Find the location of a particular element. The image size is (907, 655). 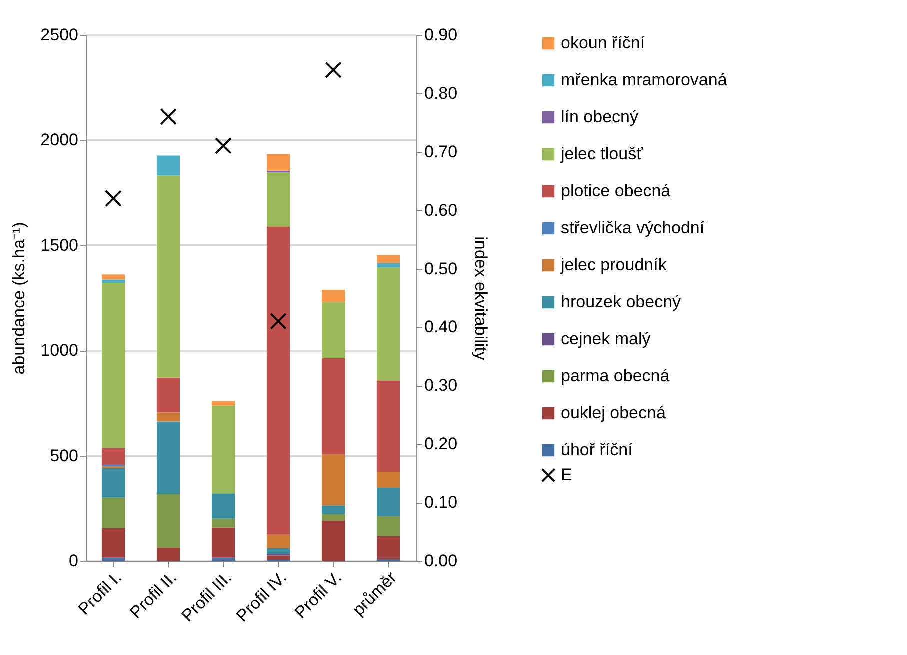

legend-label: jelec proudník is located at coordinates (614, 265).